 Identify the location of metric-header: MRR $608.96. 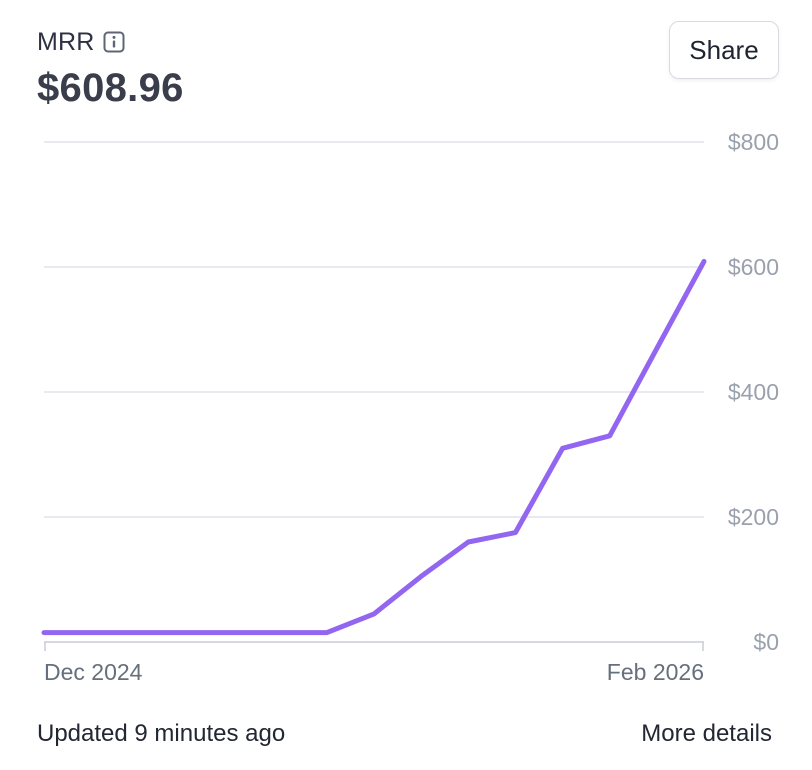
(110, 68).